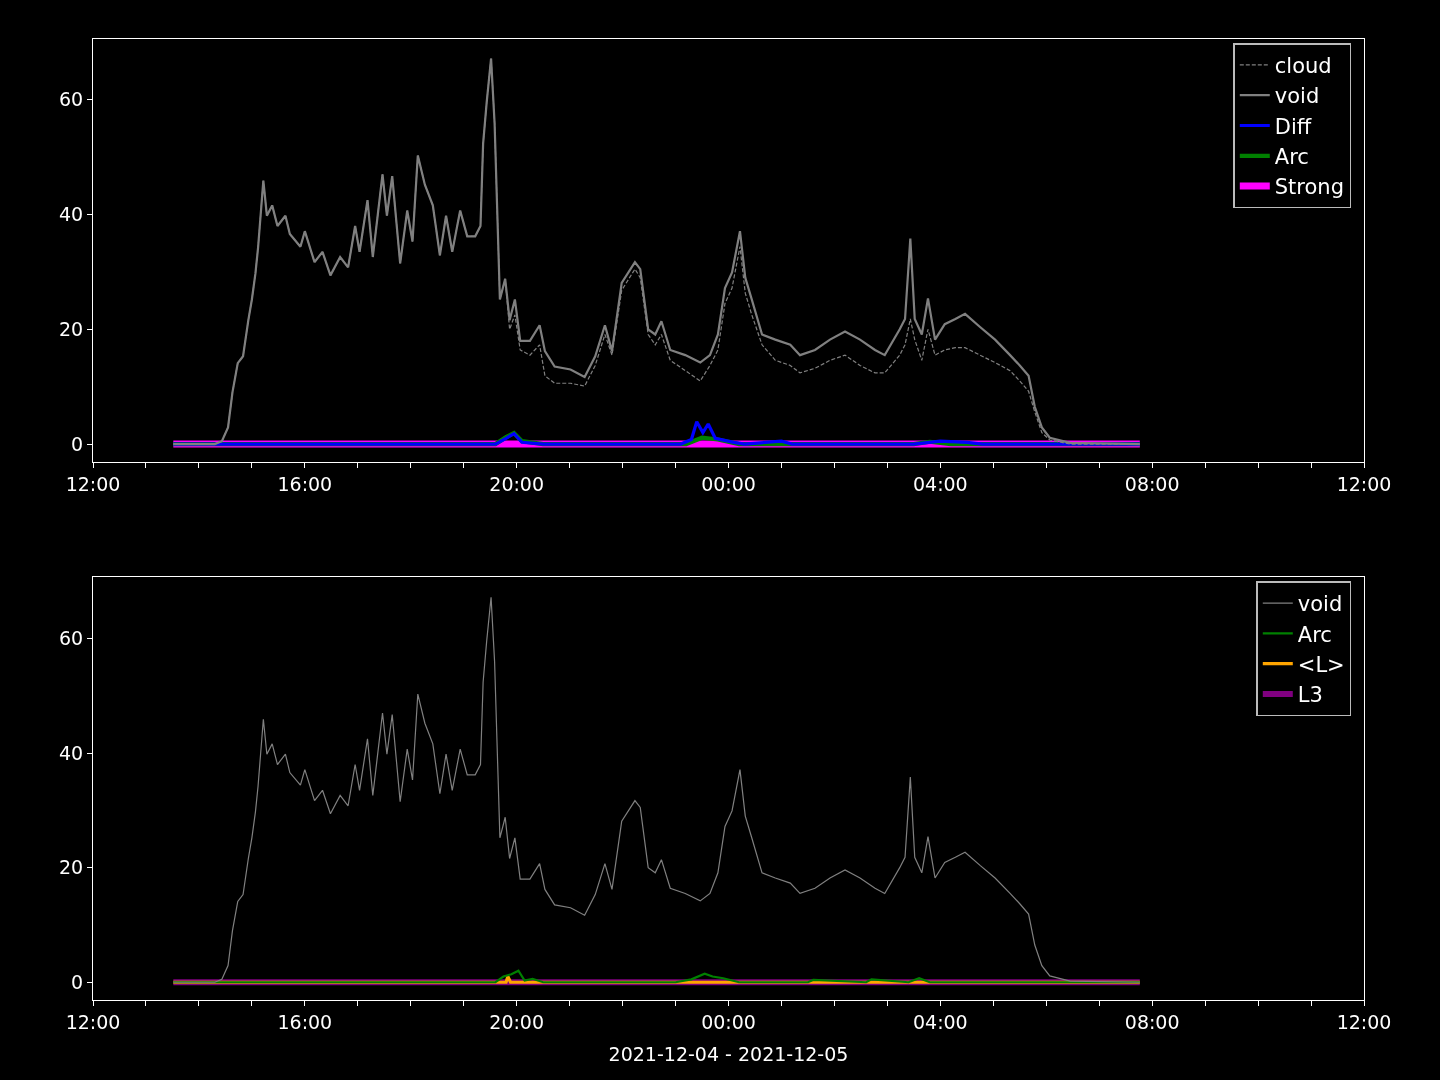 The image size is (1440, 1080). I want to click on legend-label: Strong, so click(1309, 187).